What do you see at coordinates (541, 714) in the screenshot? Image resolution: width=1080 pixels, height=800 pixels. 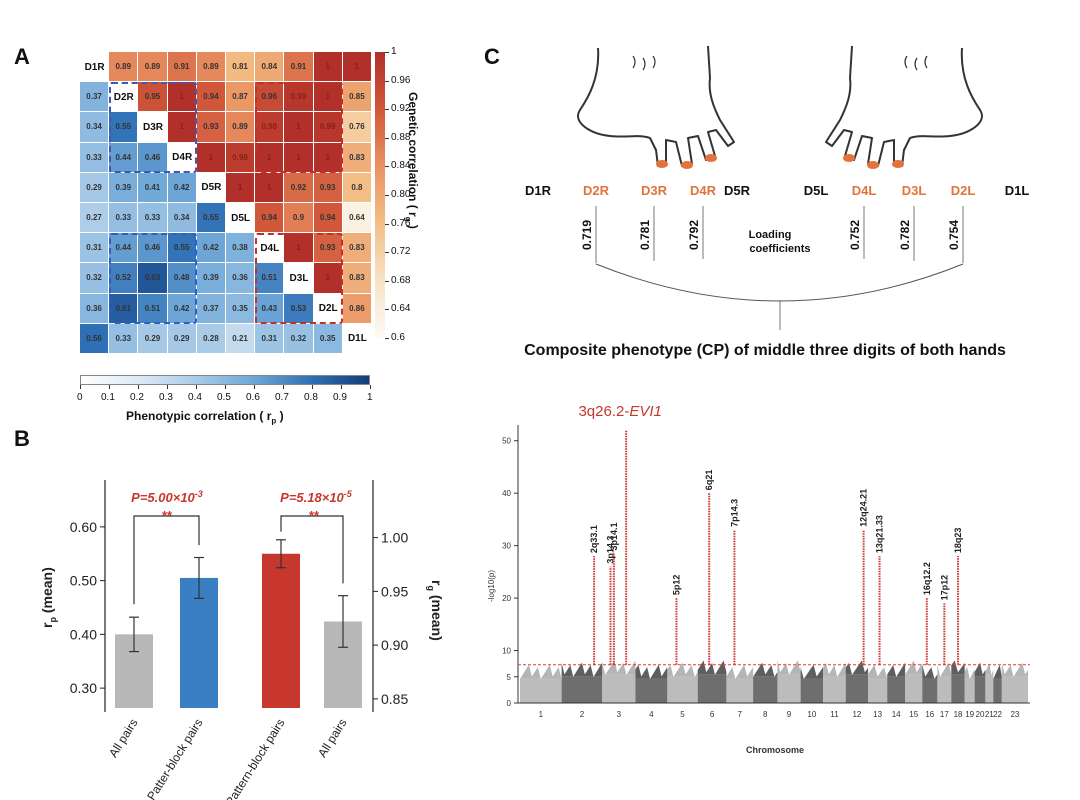 I see `chromosome-label: 1` at bounding box center [541, 714].